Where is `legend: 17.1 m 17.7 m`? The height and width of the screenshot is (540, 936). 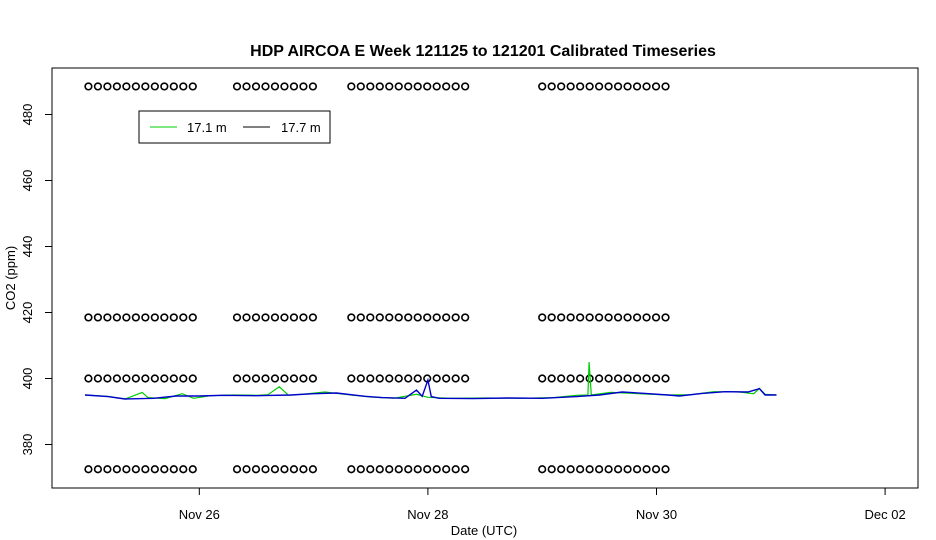 legend: 17.1 m 17.7 m is located at coordinates (234, 127).